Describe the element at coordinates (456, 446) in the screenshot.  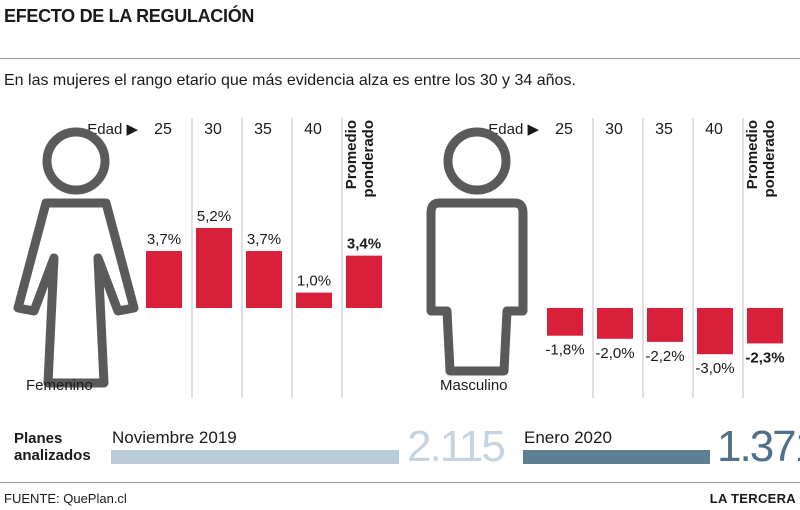
I see `plans-value-nov: 2.115` at that location.